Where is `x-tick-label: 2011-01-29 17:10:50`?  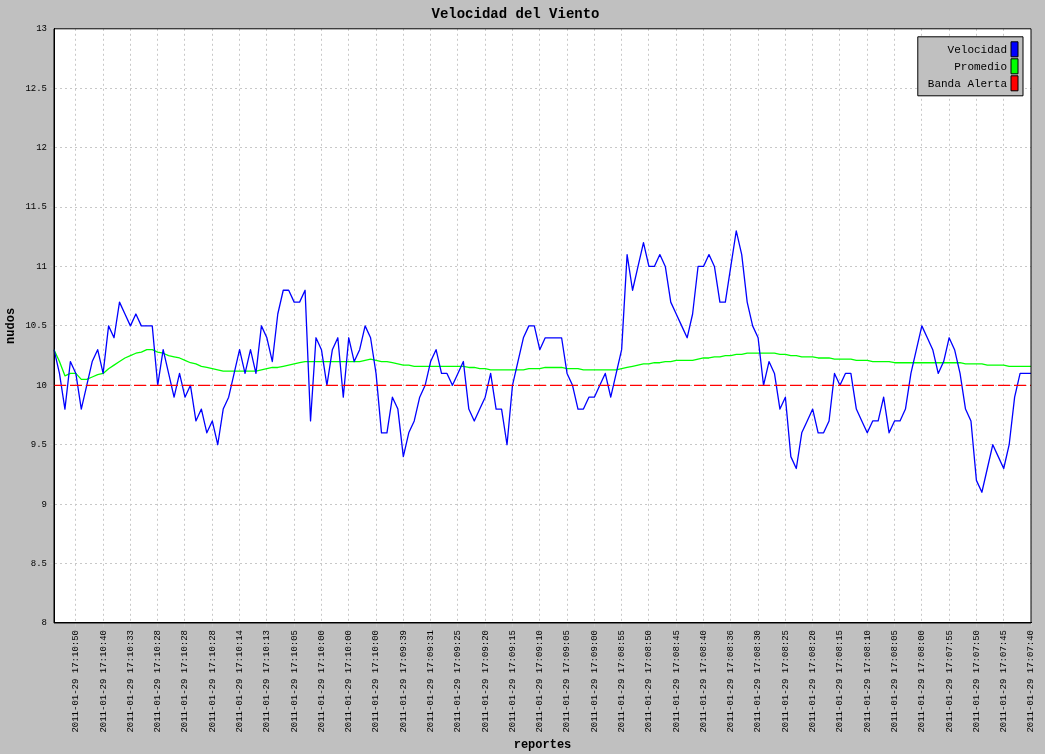 x-tick-label: 2011-01-29 17:10:50 is located at coordinates (76, 681).